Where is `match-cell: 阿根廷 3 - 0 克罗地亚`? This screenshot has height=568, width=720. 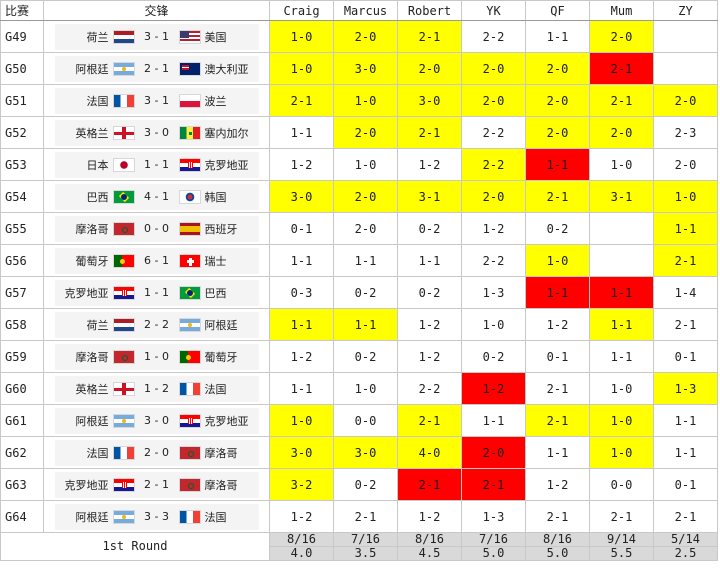 match-cell: 阿根廷 3 - 0 克罗地亚 is located at coordinates (156, 420).